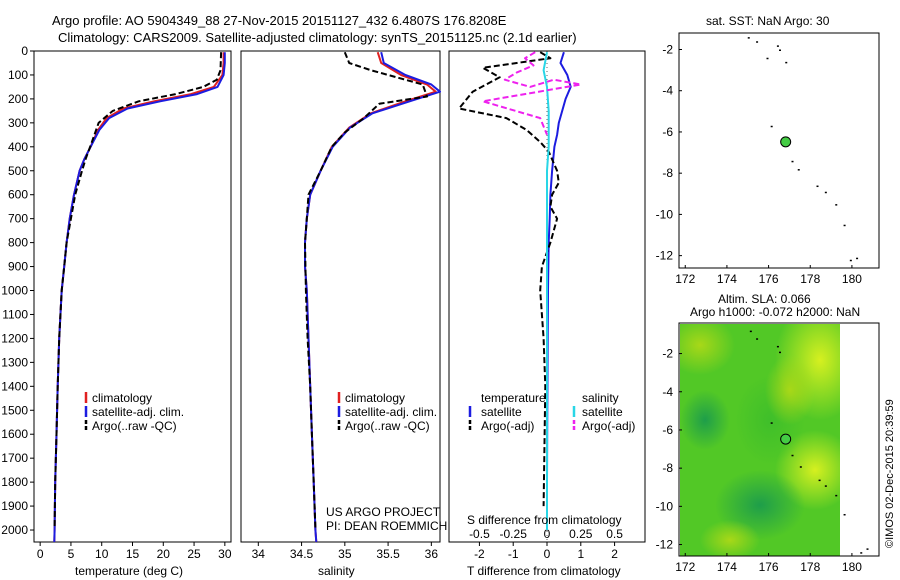  I want to click on salinity-tick-label: 35.5, so click(388, 554).